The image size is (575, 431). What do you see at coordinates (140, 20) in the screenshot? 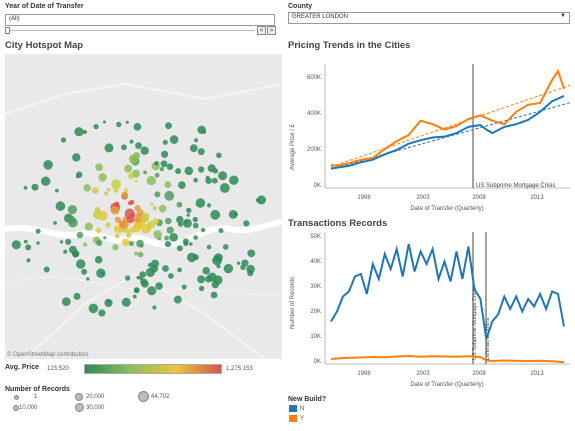
I see `year-filter-dropdown: (All)` at bounding box center [140, 20].